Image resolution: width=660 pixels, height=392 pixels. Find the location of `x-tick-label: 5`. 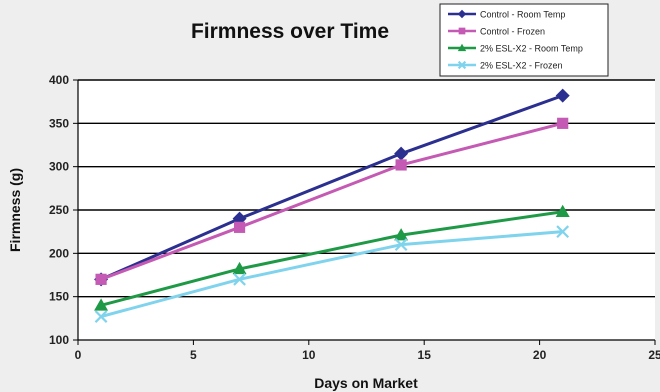

x-tick-label: 5 is located at coordinates (193, 355).